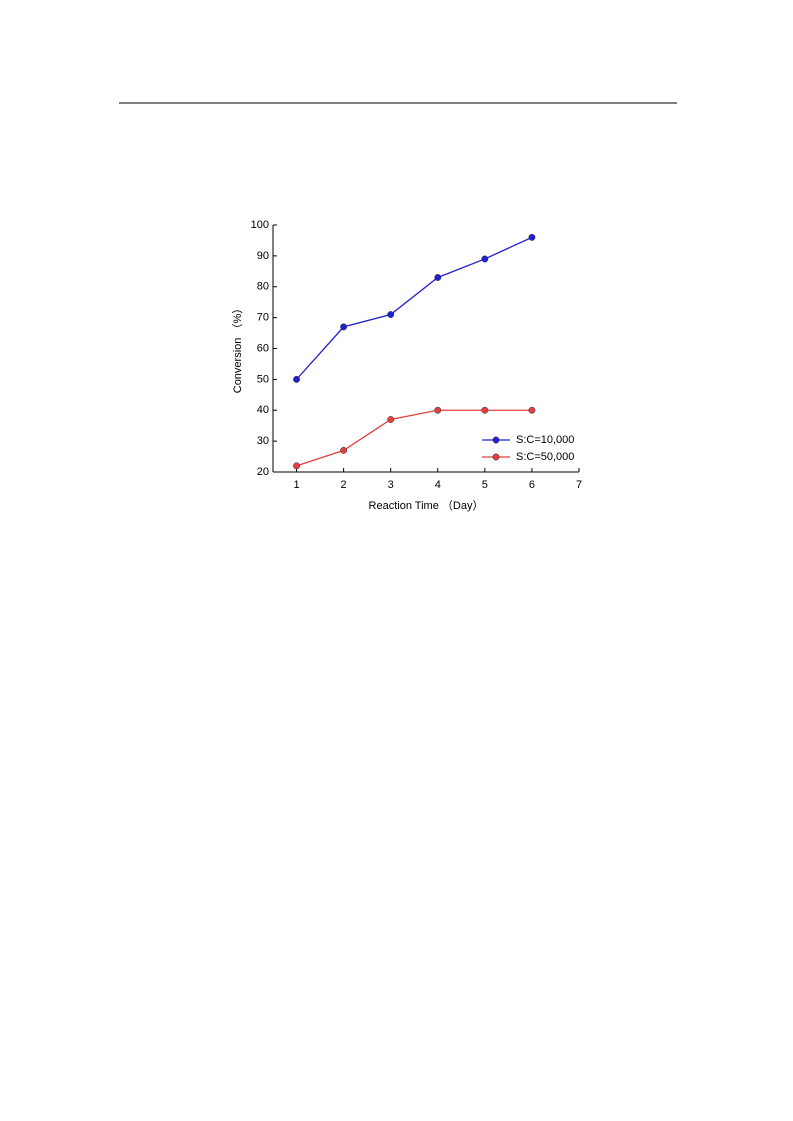  I want to click on legend-label: S:C=50,000, so click(545, 457).